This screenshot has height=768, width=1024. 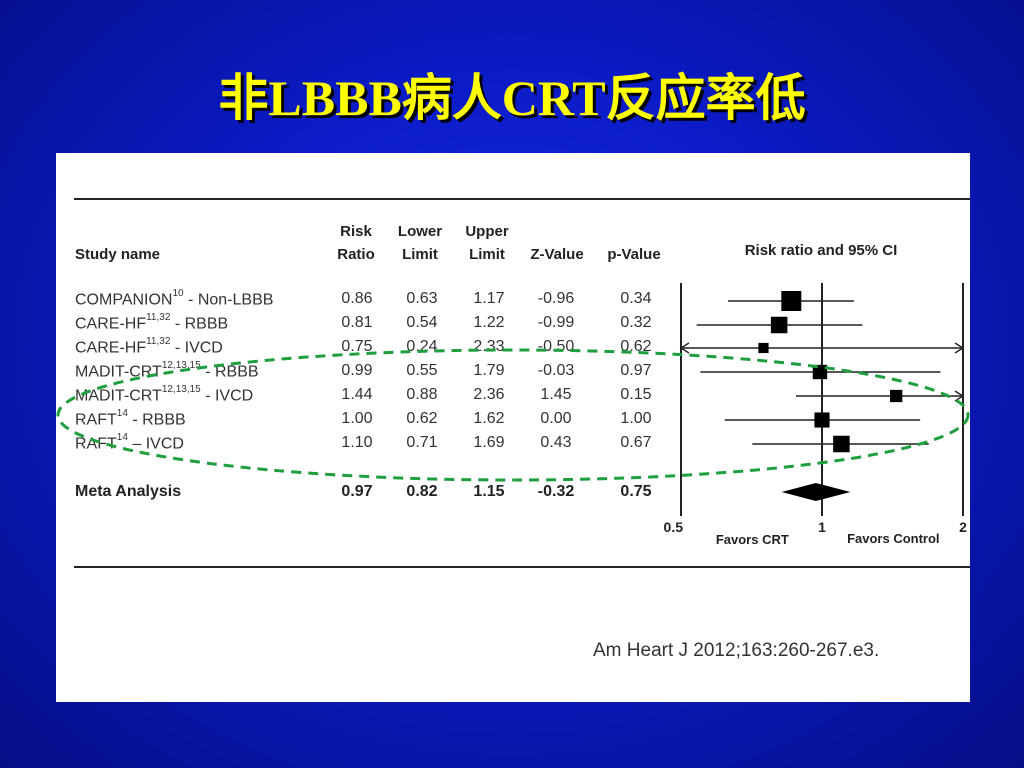 What do you see at coordinates (128, 491) in the screenshot?
I see `meta-analysis-label: Meta Analysis` at bounding box center [128, 491].